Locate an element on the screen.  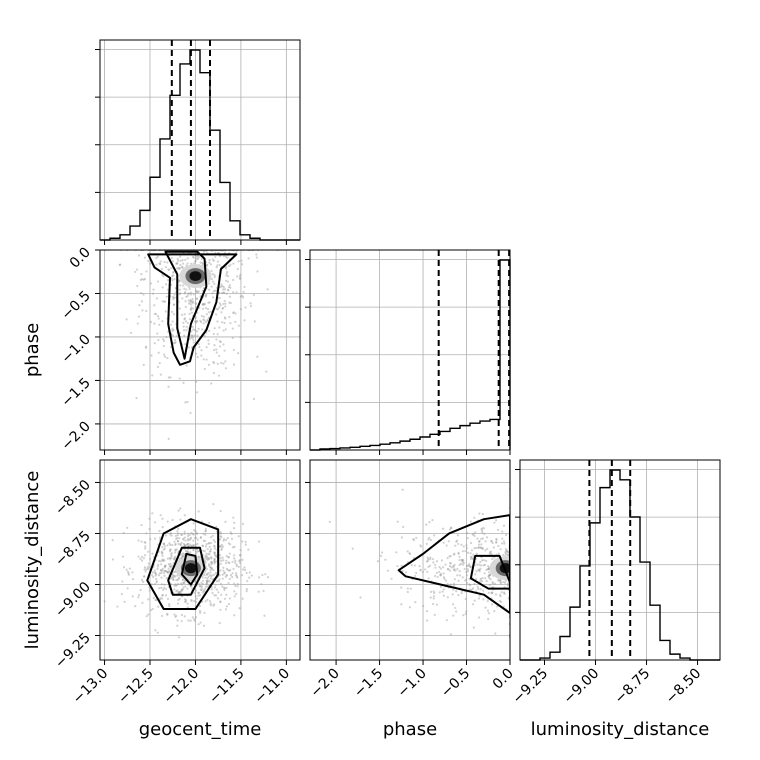
scatter-points is located at coordinates (191, 345).